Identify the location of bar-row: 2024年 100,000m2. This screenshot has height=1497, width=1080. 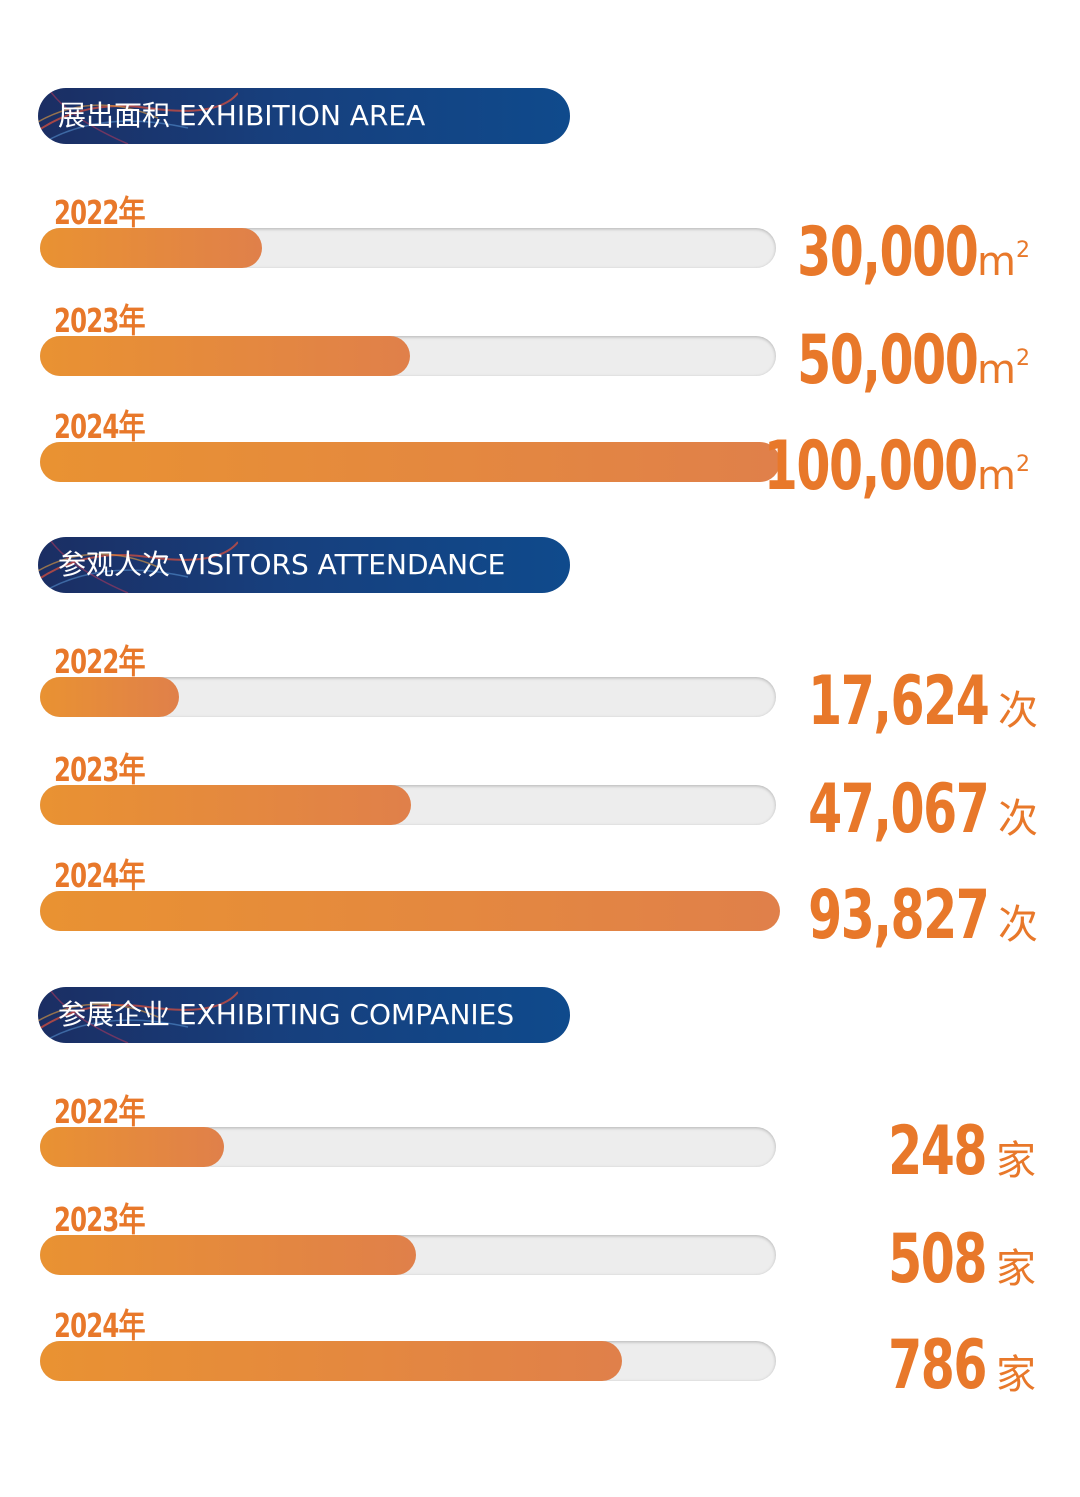
(540, 456).